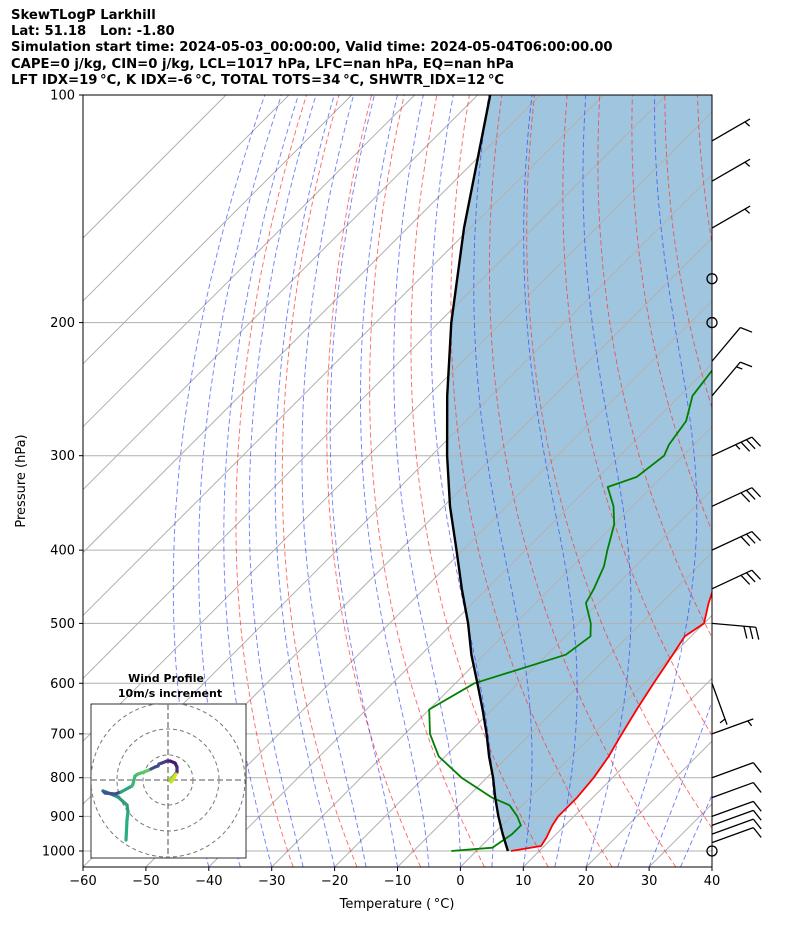 The height and width of the screenshot is (937, 794). What do you see at coordinates (62, 778) in the screenshot?
I see `y-tick-label: 800` at bounding box center [62, 778].